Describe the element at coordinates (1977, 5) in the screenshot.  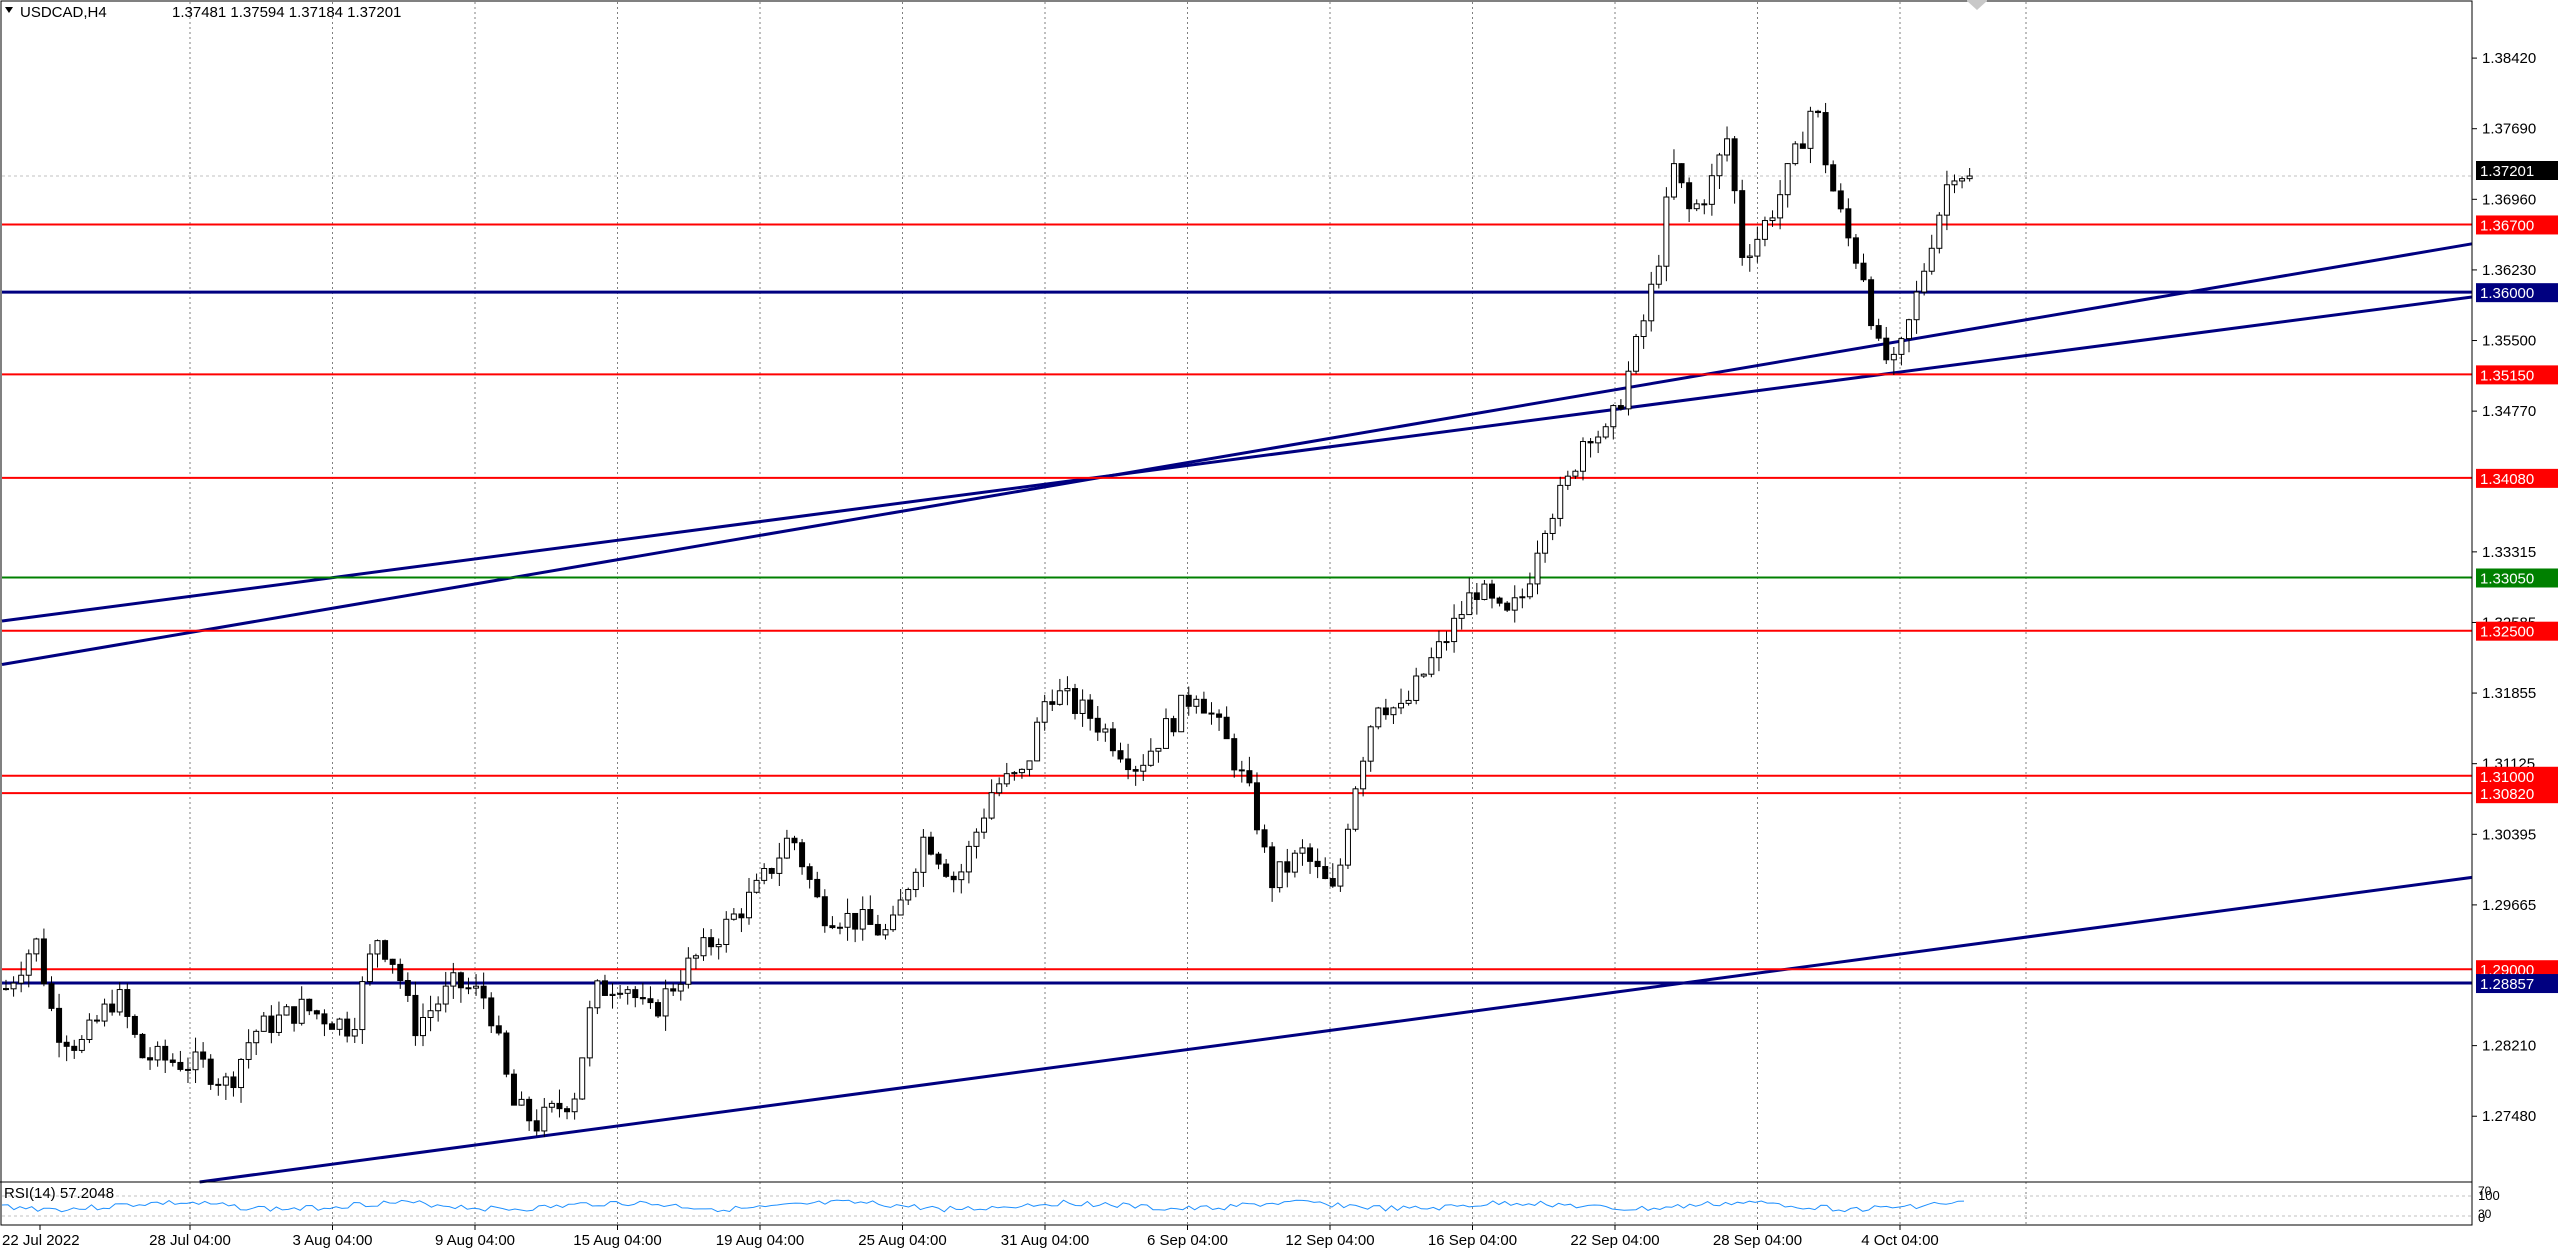
I see `shift-marker-icon` at that location.